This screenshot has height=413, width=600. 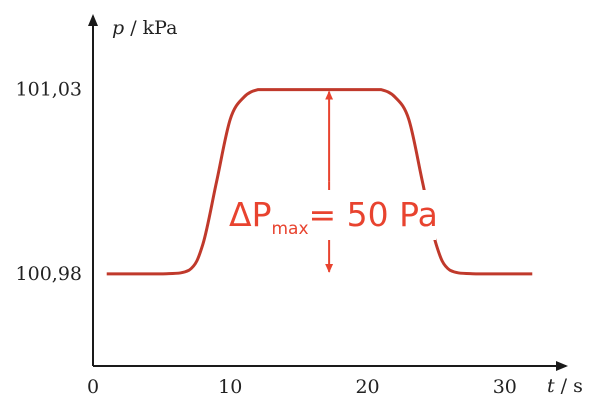 I want to click on y-tick-label: 100,98, so click(x=49, y=274).